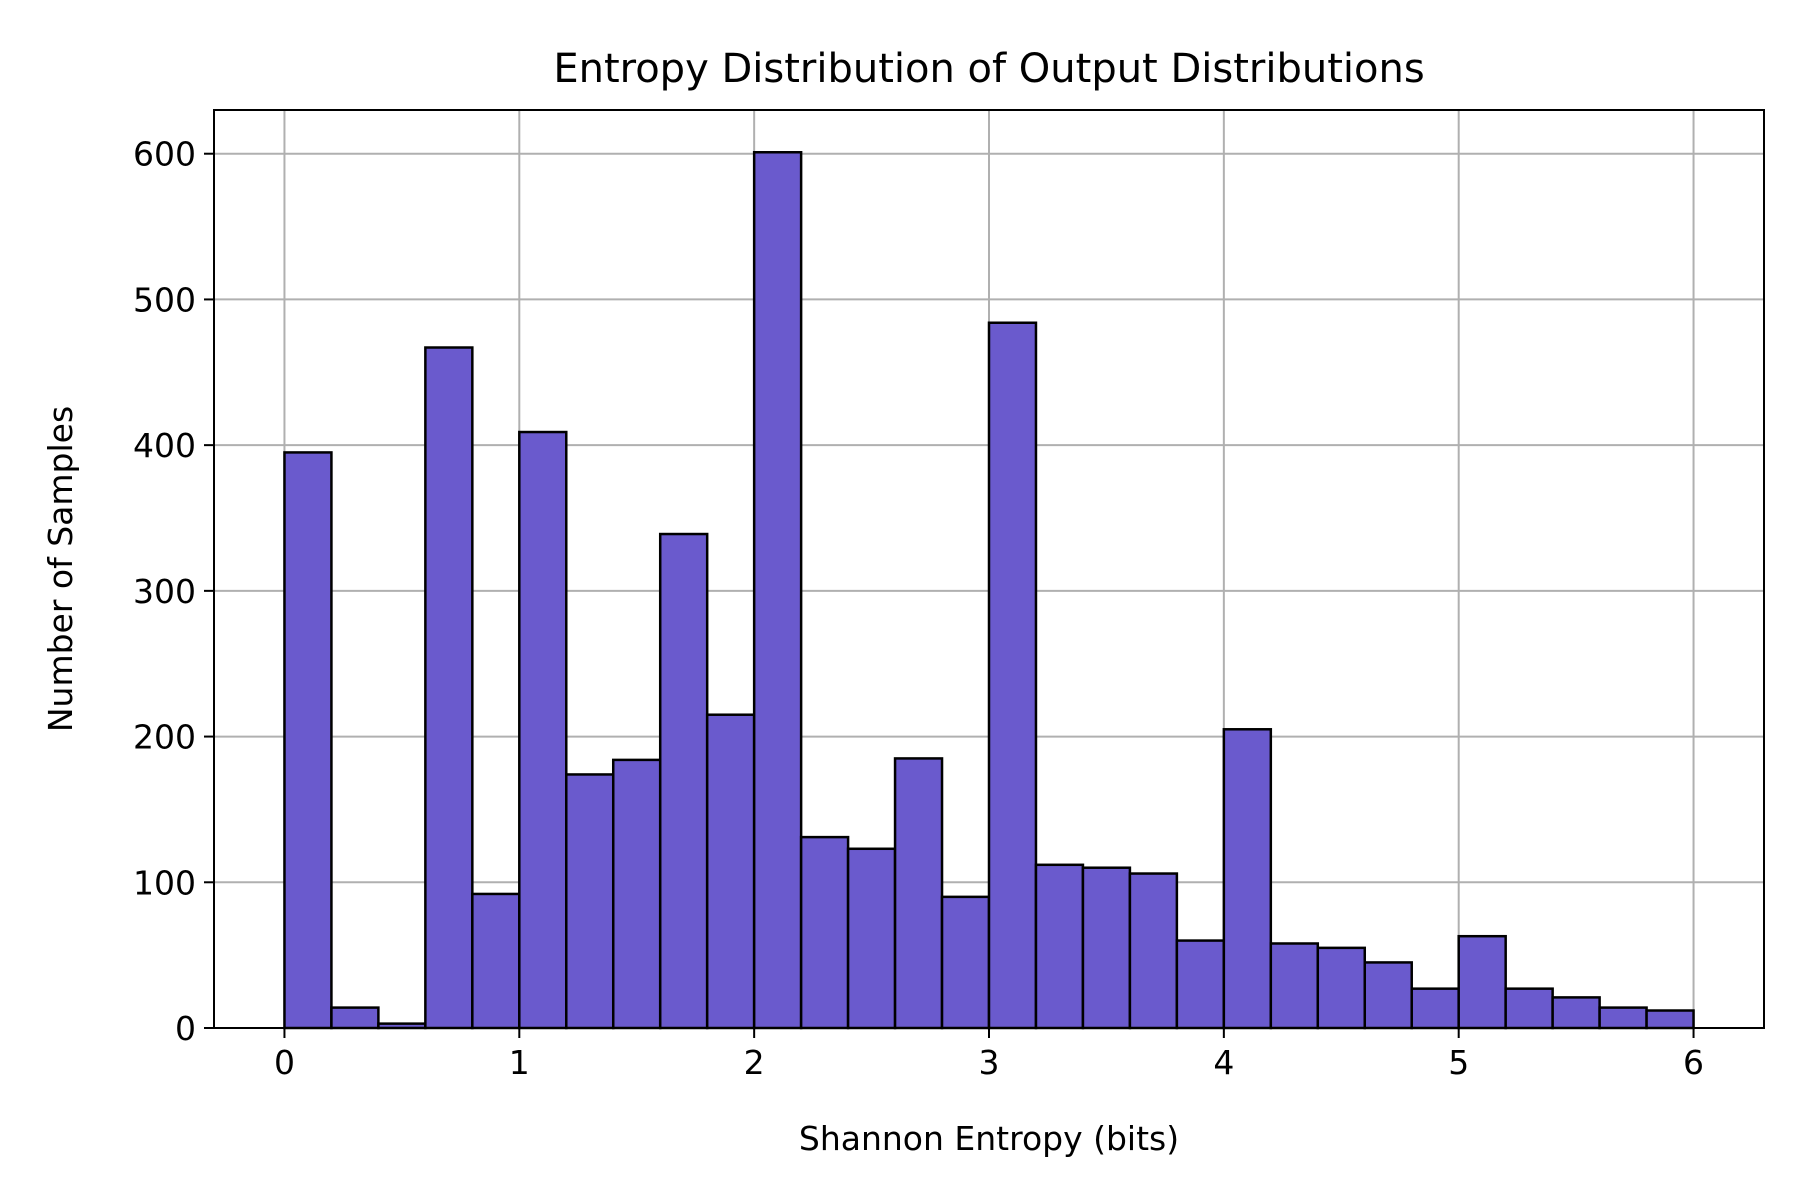  I want to click on y-axis-label: Number of Samples, so click(60, 569).